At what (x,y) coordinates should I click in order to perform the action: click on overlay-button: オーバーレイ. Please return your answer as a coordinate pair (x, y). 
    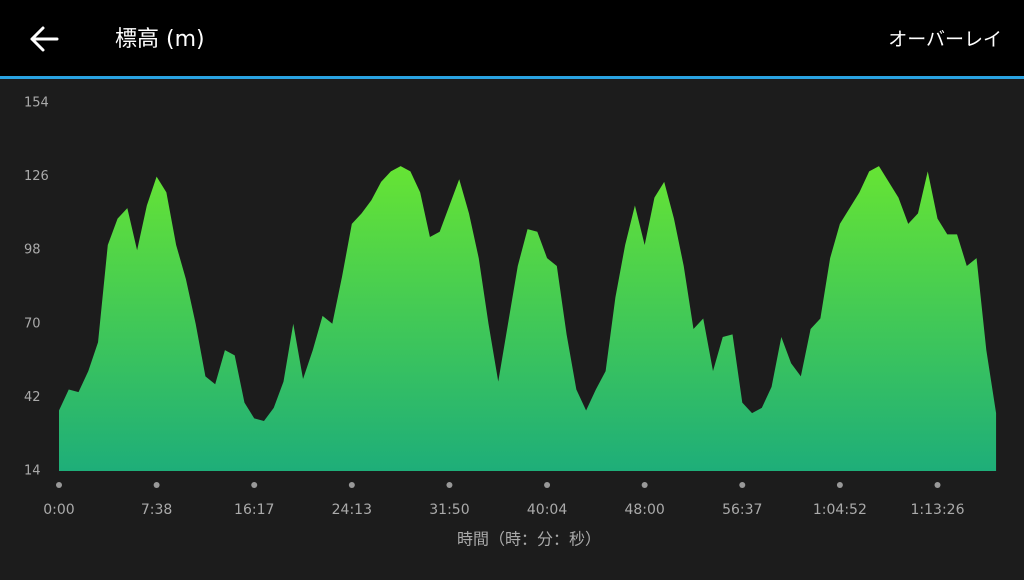
    Looking at the image, I should click on (945, 40).